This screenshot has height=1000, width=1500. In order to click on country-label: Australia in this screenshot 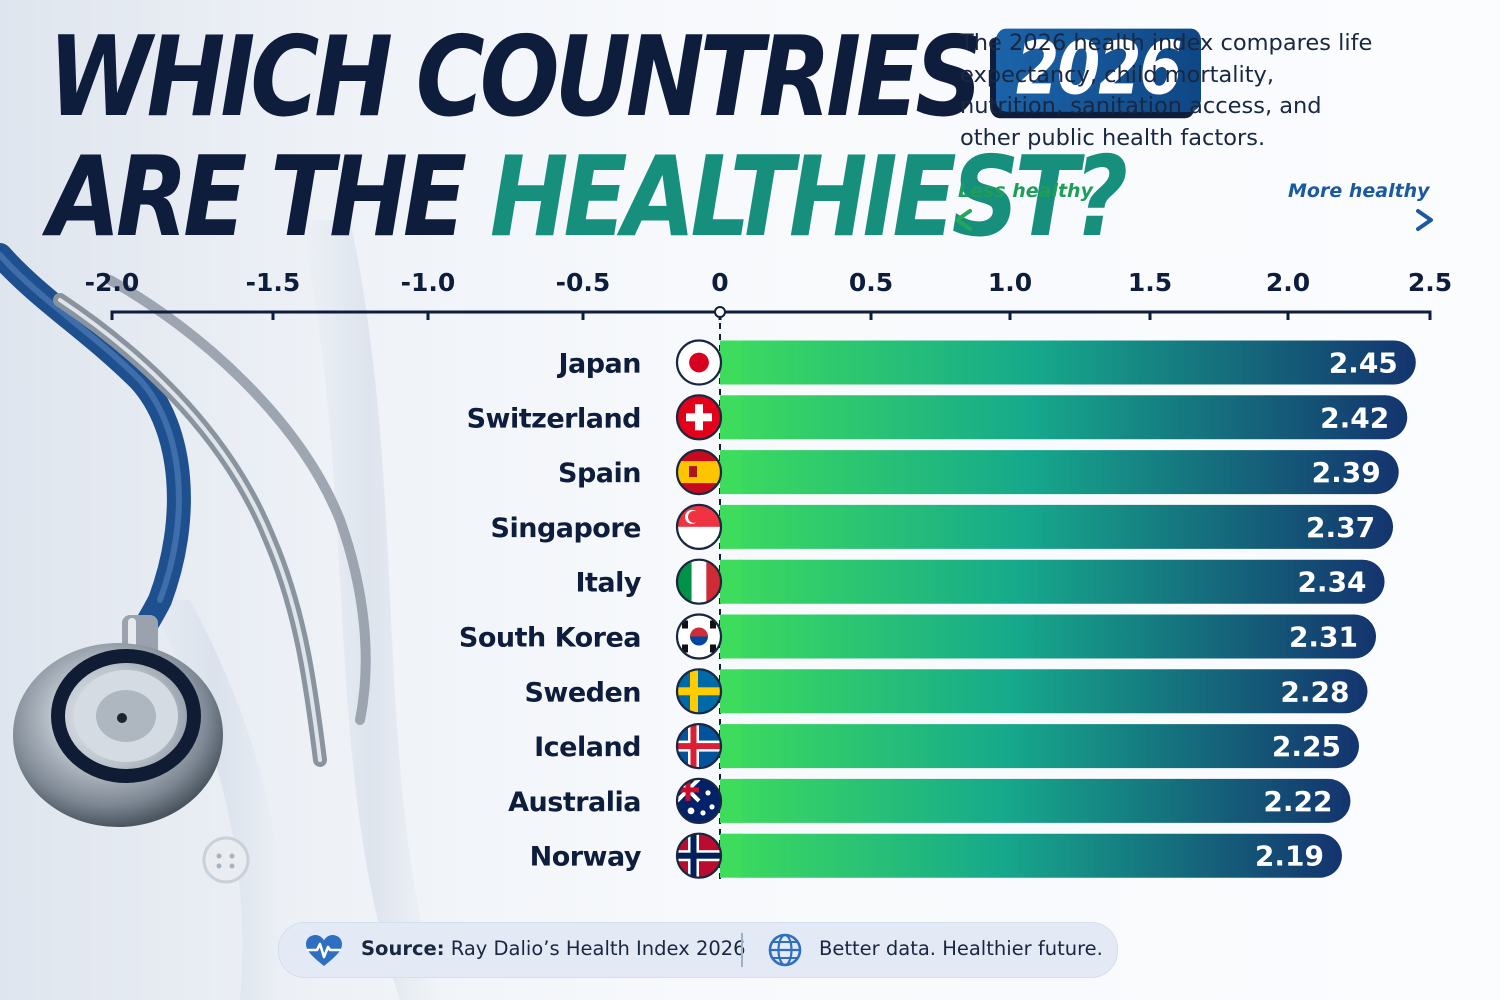, I will do `click(574, 802)`.